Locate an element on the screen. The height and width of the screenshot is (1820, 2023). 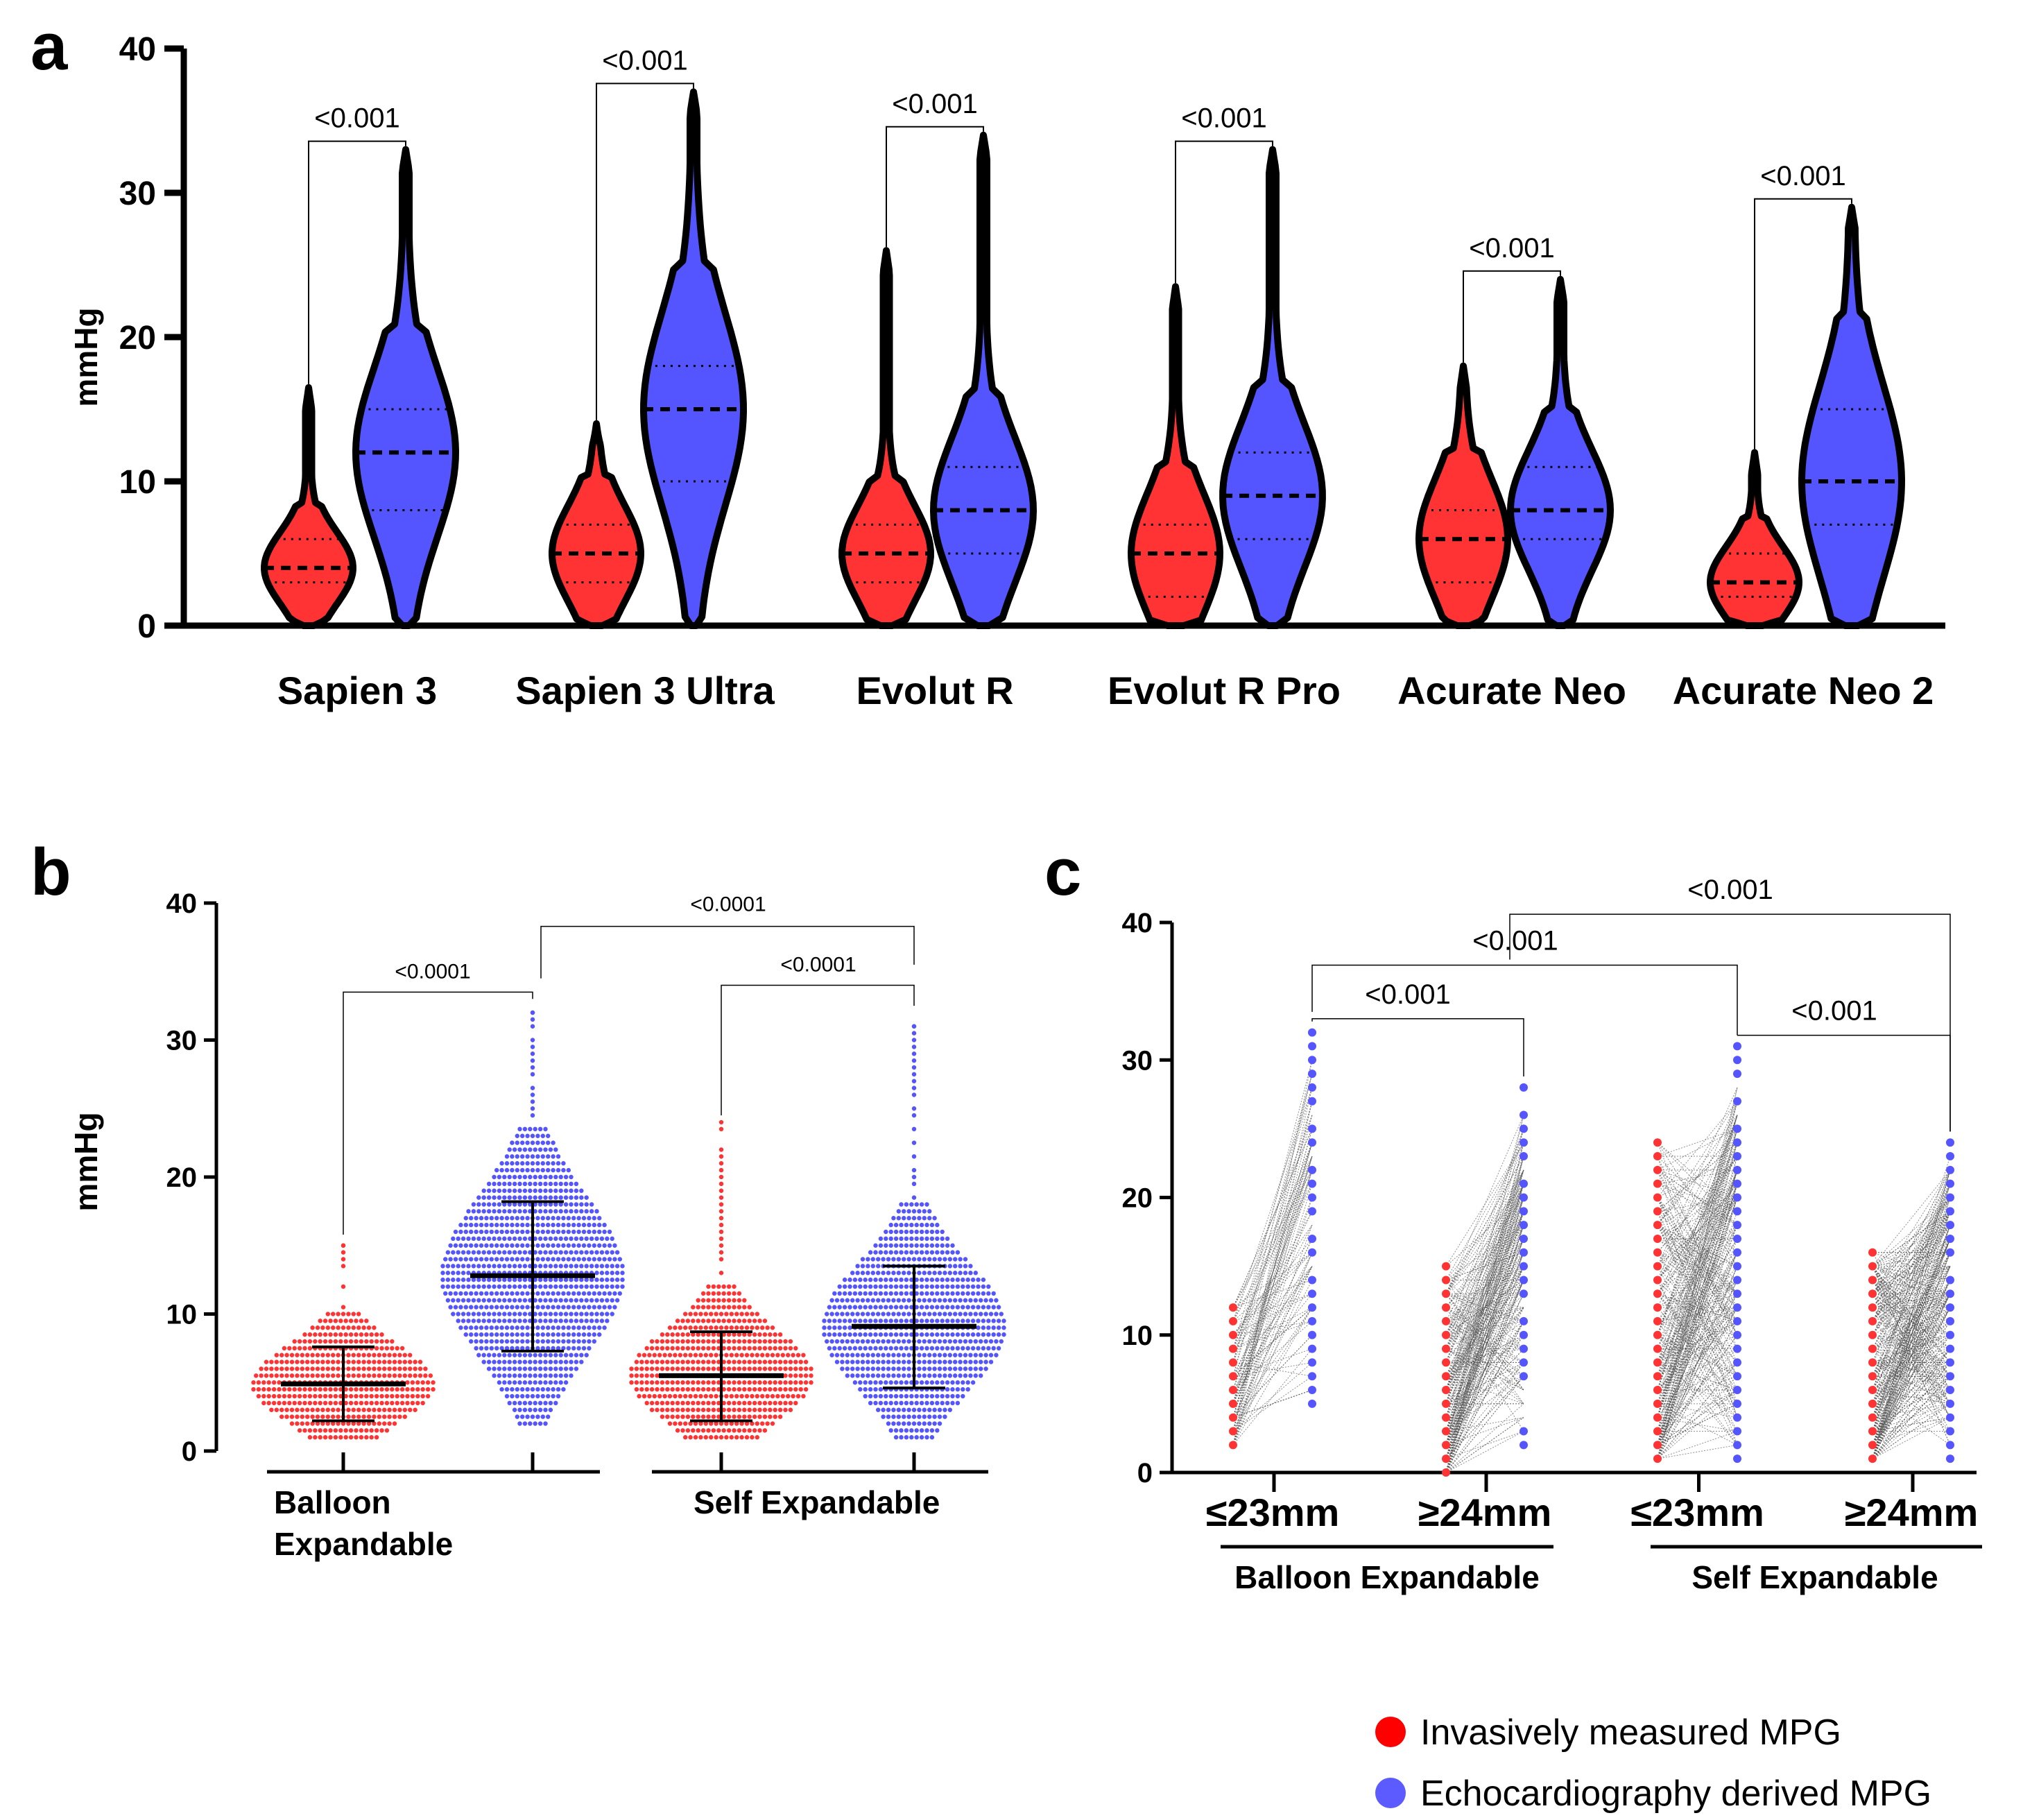
panel-a-pvalue-bracket is located at coordinates (935, 187).